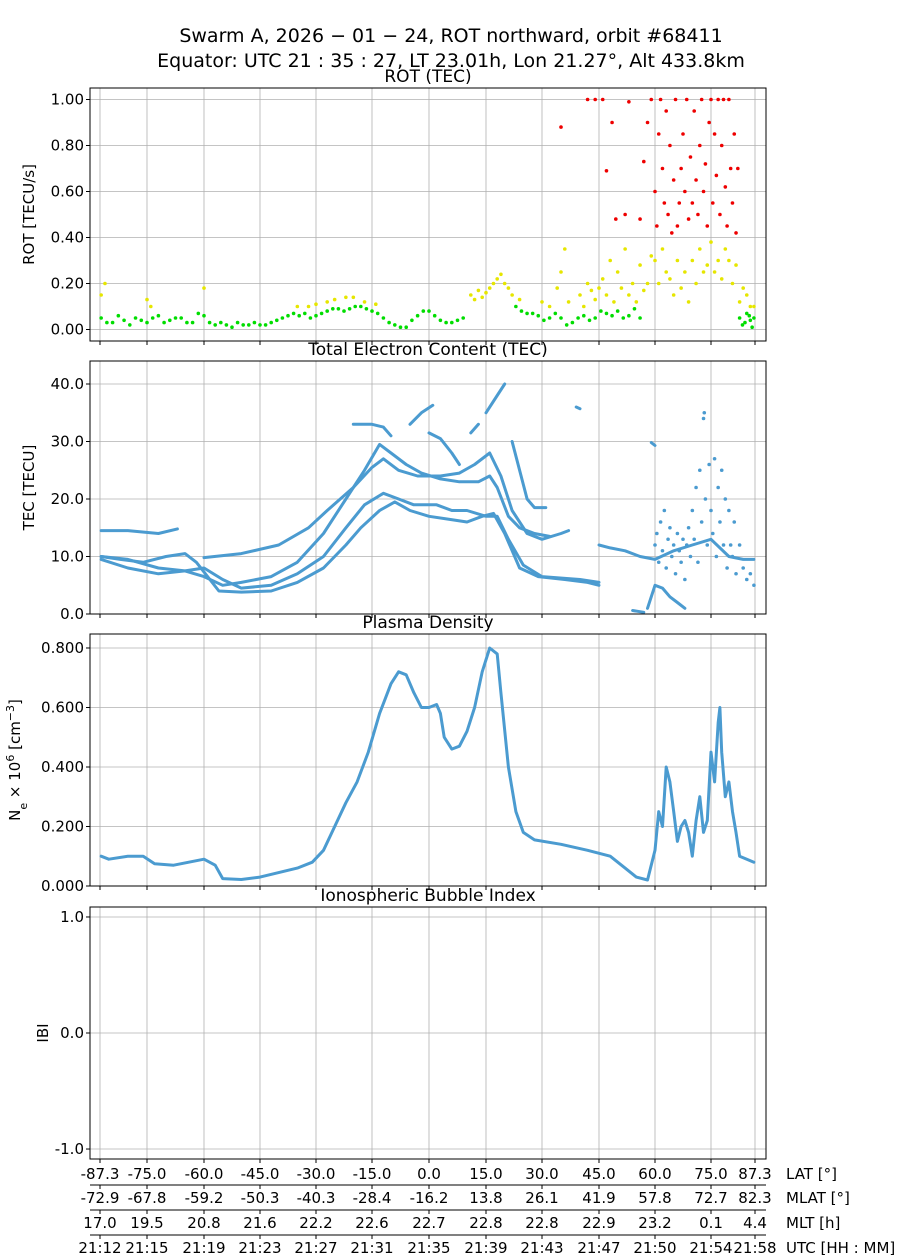 This screenshot has height=1260, width=900. Describe the element at coordinates (427, 896) in the screenshot. I see `panel-title: Ionospheric Bubble Index` at that location.